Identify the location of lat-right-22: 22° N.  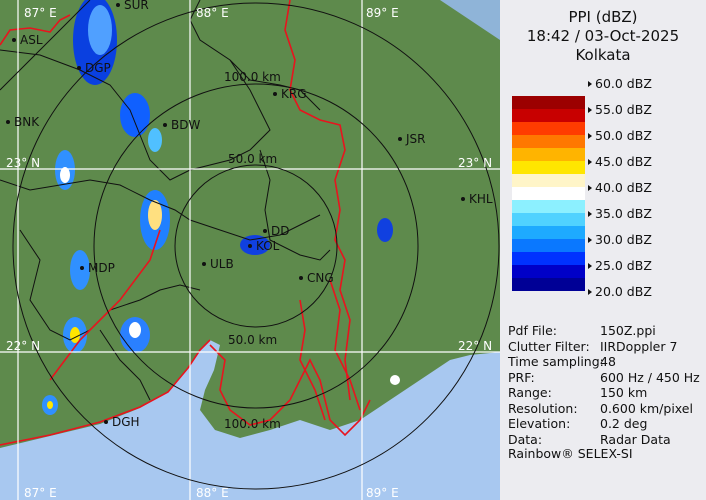
(475, 346).